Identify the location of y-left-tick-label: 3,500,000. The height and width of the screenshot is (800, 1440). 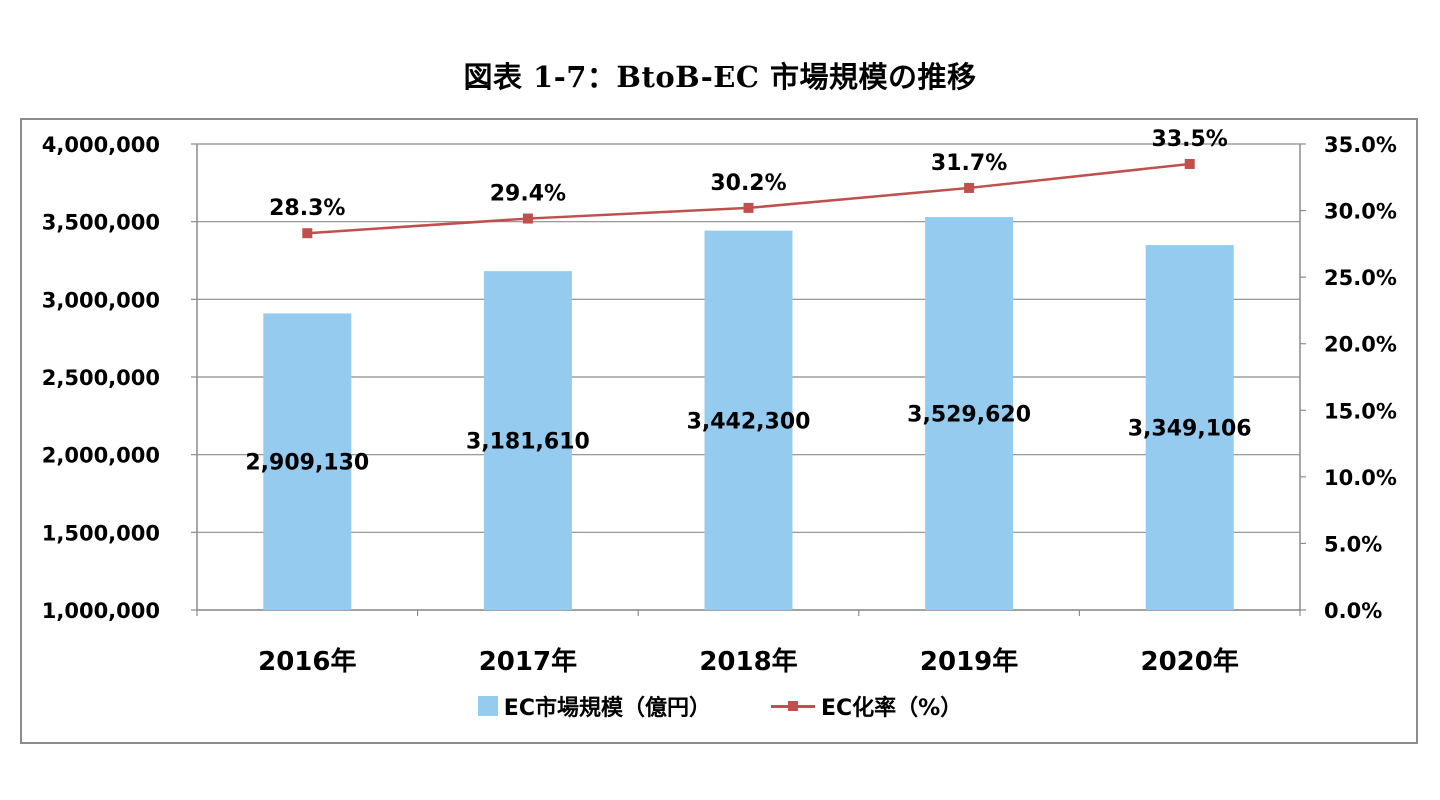
(101, 223).